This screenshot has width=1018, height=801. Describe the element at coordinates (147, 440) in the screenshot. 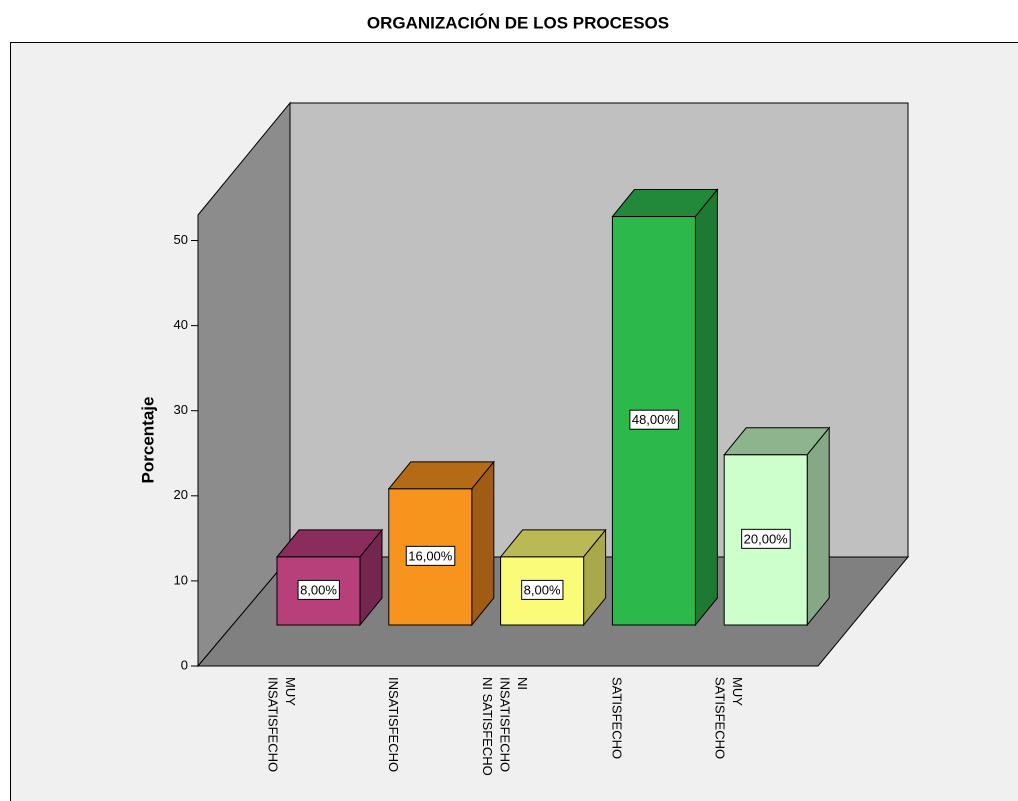

I see `y-axis-label: Porcentaje` at that location.